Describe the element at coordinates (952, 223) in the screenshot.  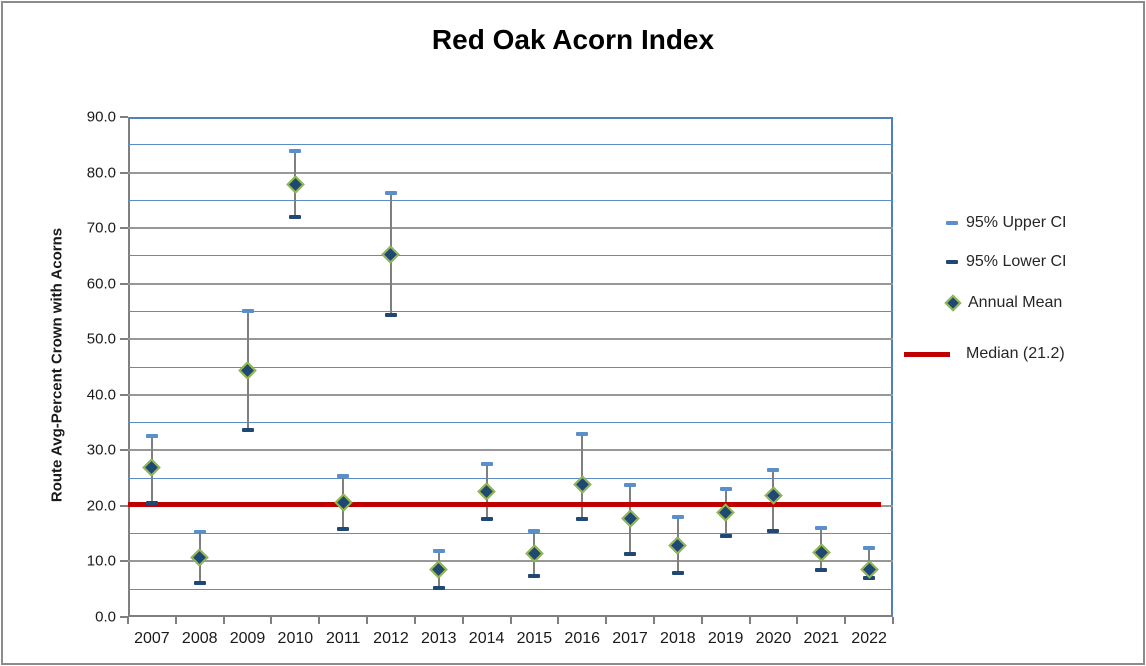
I see `upper-ci-swatch-icon` at that location.